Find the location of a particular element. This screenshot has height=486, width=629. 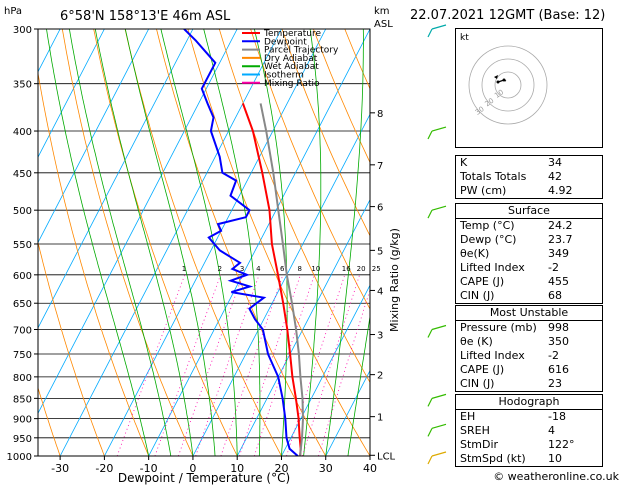

mixing-ratio-label: 20 is located at coordinates (361, 269).